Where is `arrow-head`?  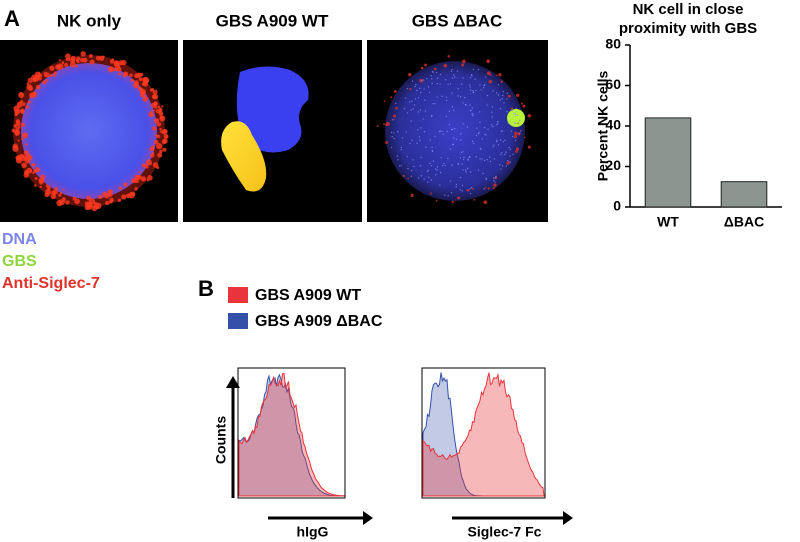 arrow-head is located at coordinates (368, 518).